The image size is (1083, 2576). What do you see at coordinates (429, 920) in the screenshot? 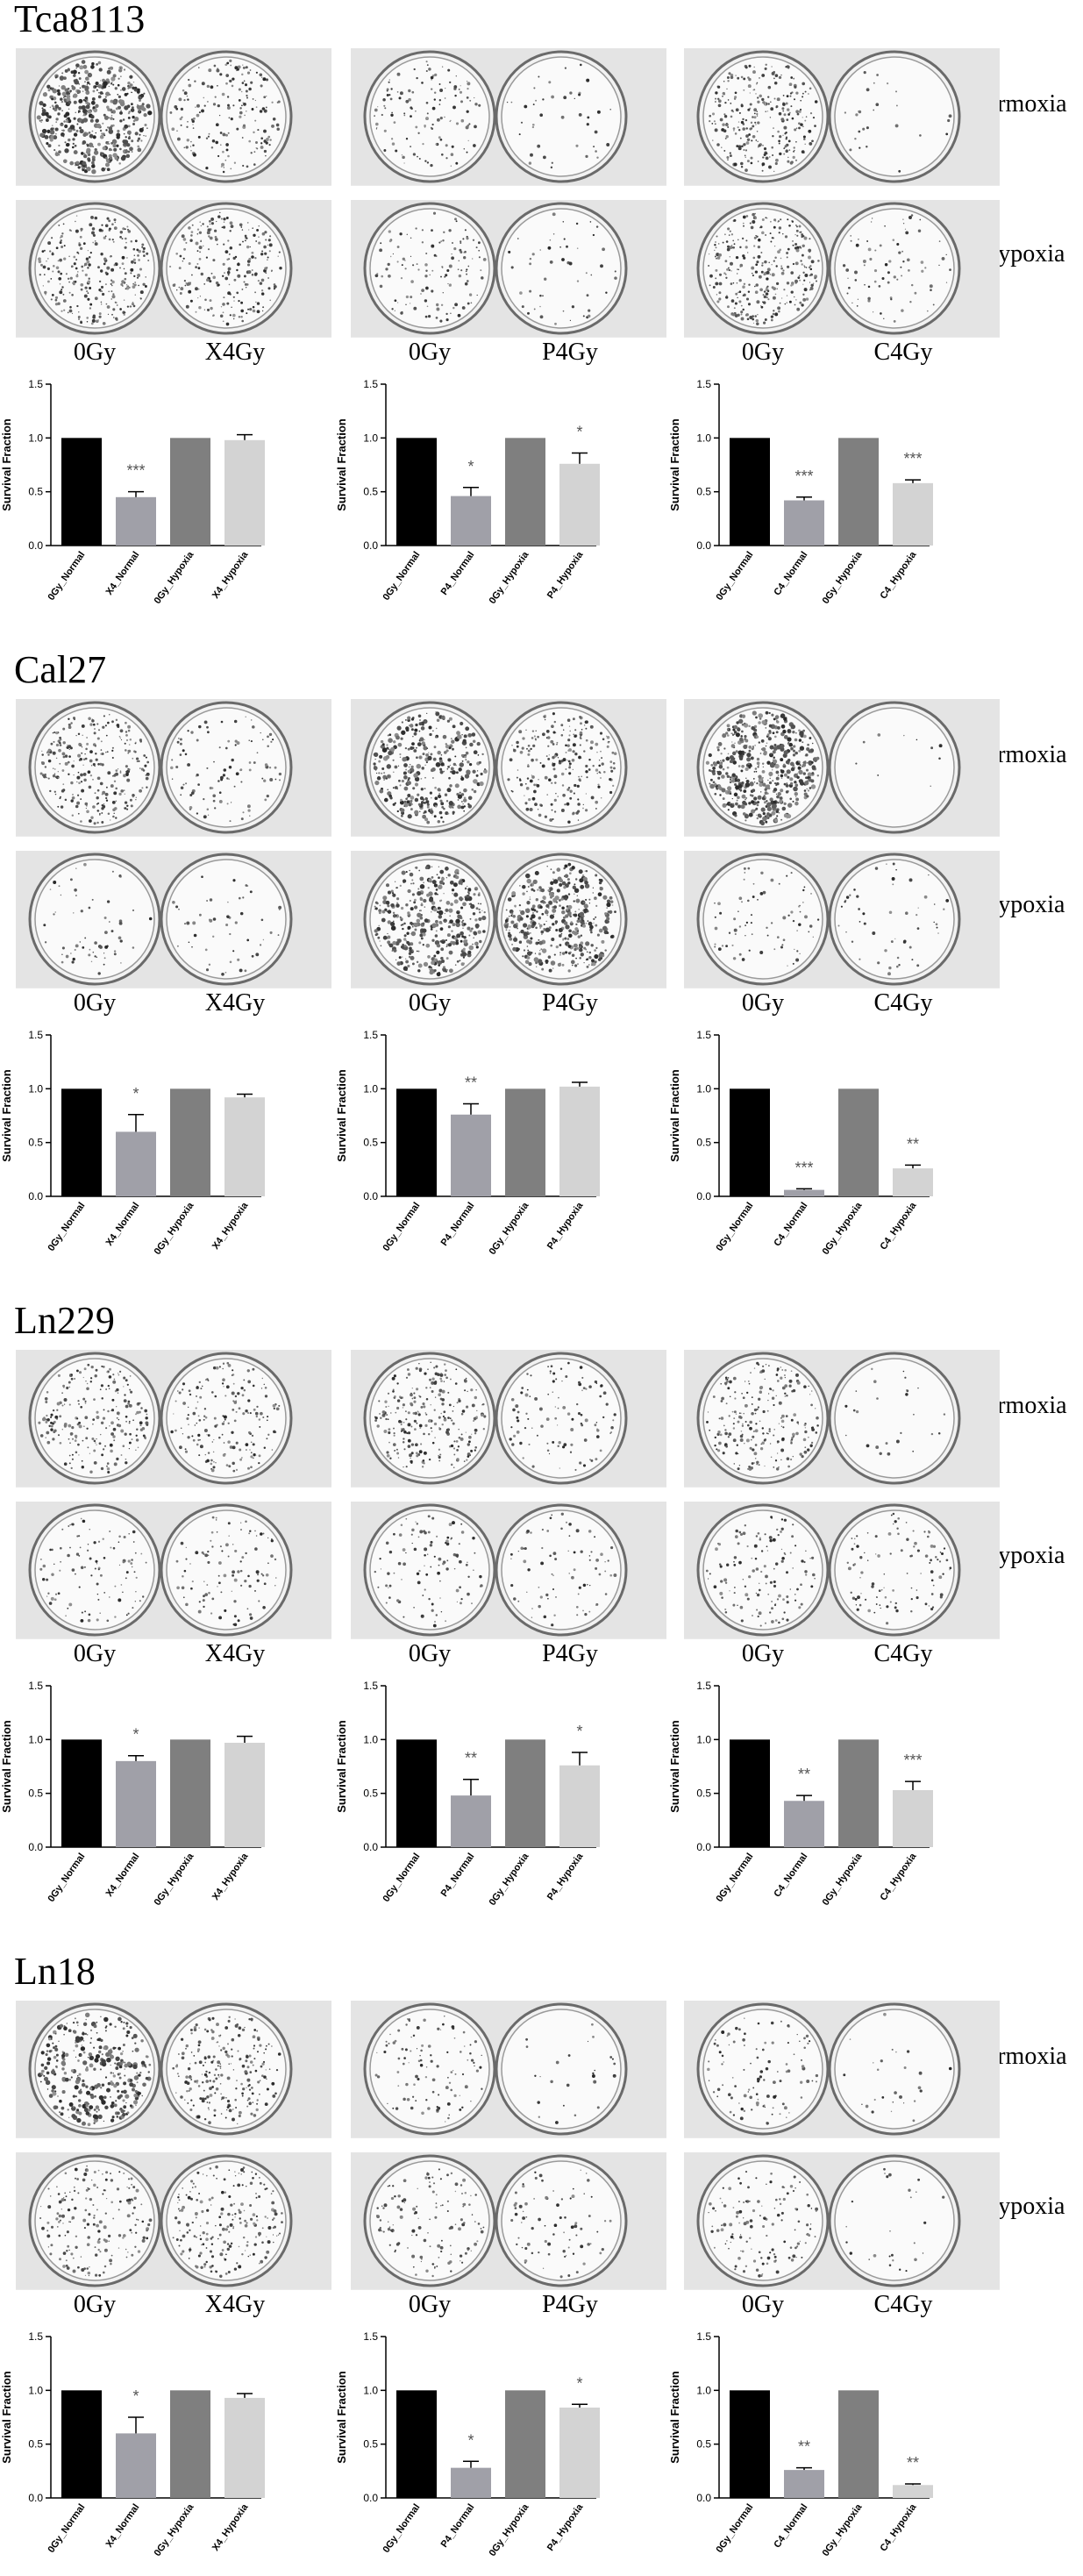
I see `petri-dish` at bounding box center [429, 920].